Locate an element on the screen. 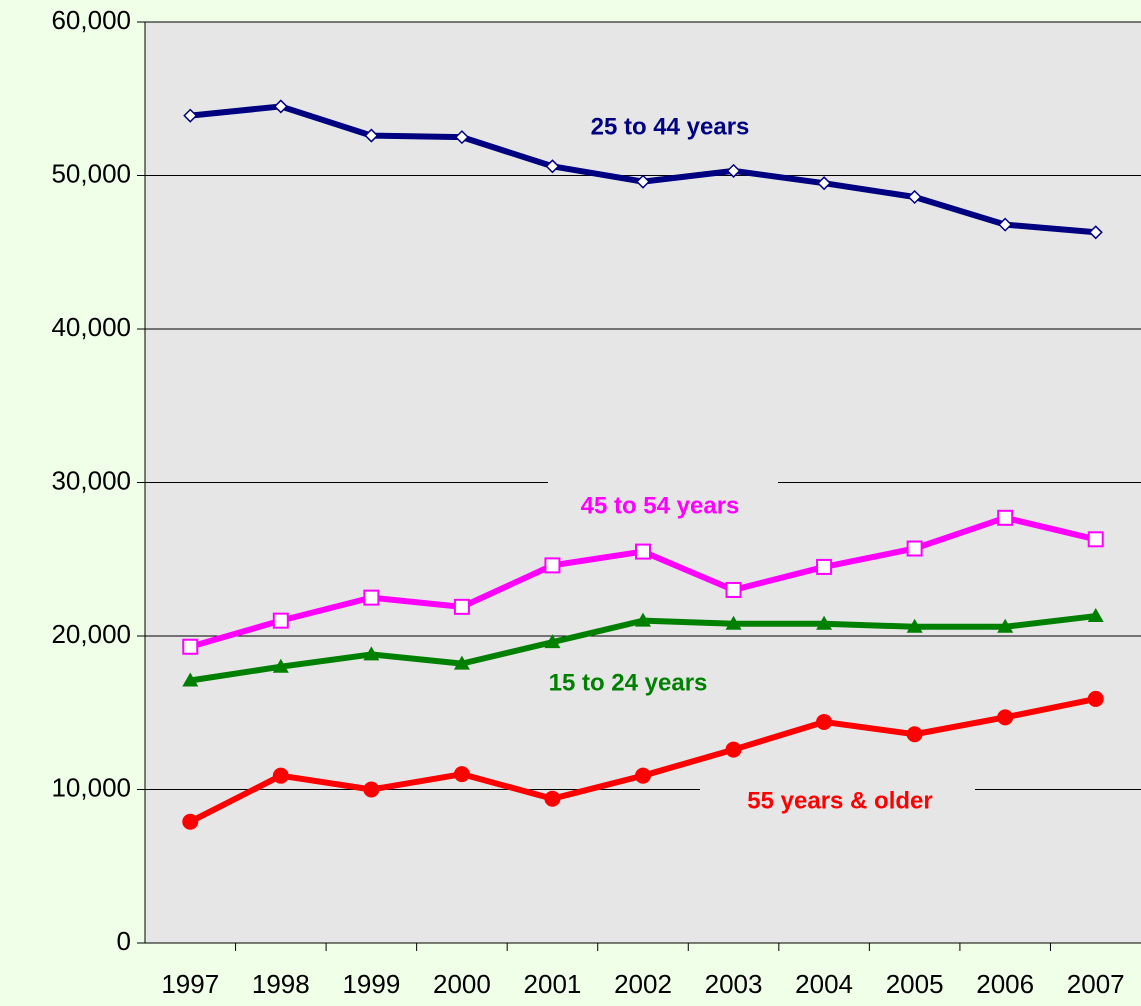 Image resolution: width=1141 pixels, height=1006 pixels. x-tick-label: 2005 is located at coordinates (915, 984).